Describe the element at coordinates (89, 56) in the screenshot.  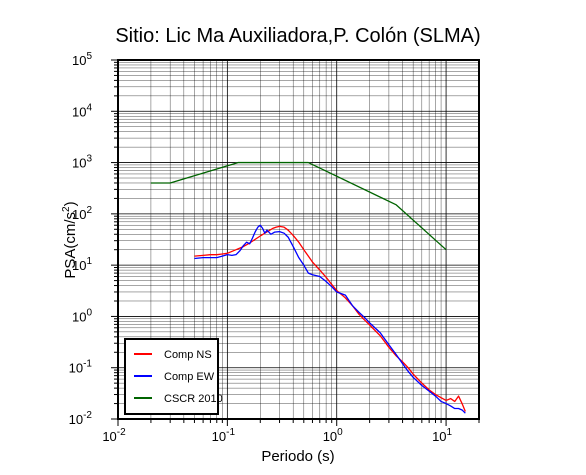
I see `y-tick-label-exp: 5` at that location.